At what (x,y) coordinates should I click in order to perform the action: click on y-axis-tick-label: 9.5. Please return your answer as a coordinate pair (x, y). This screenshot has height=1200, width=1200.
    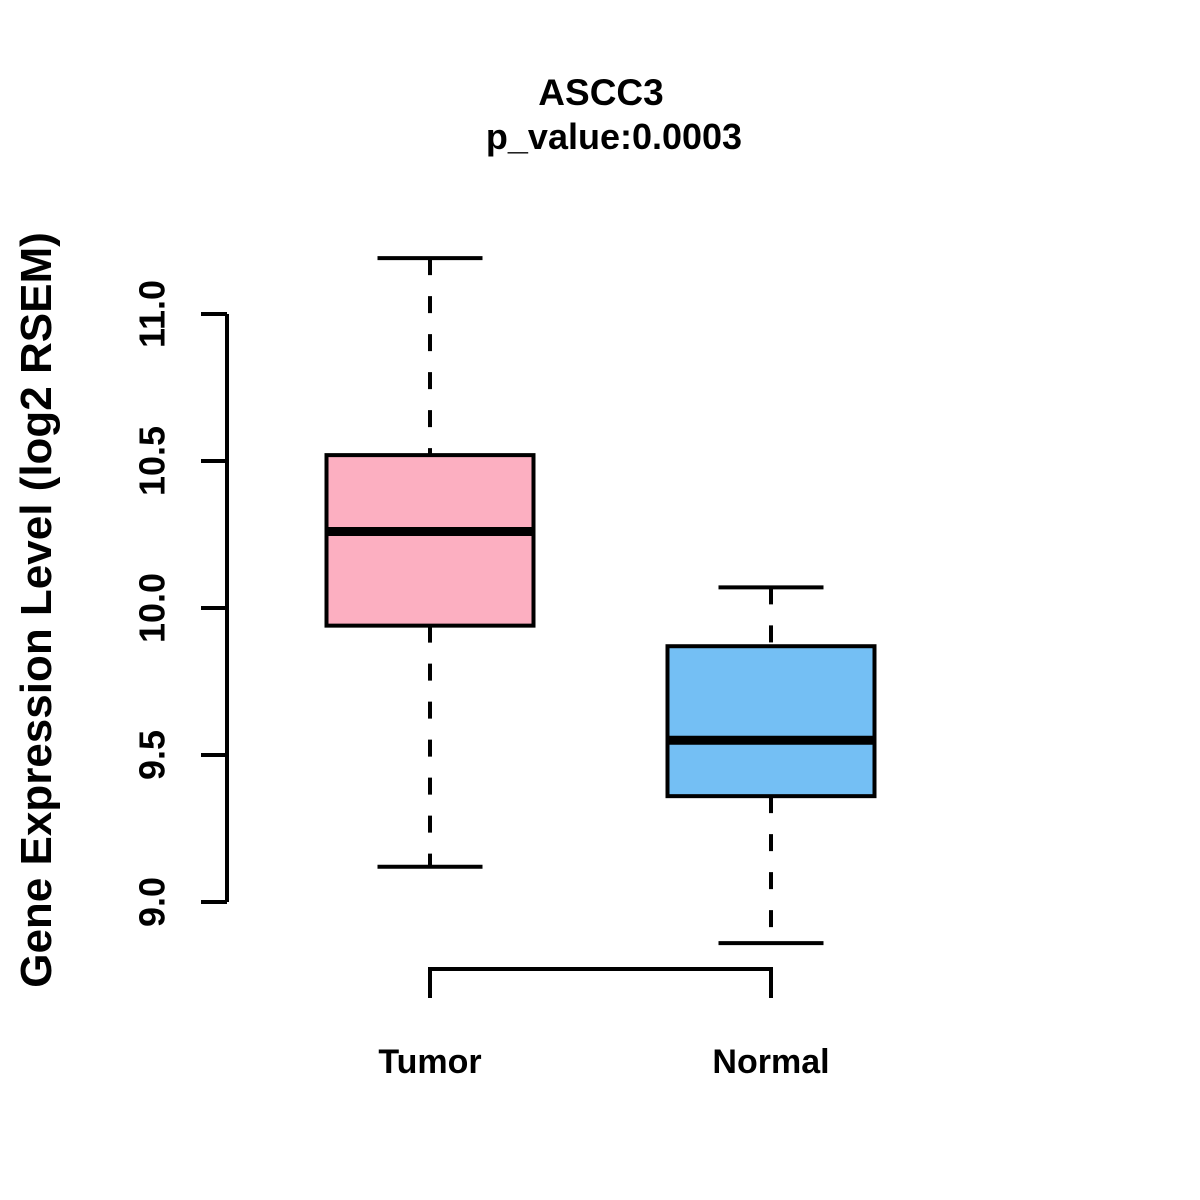
    Looking at the image, I should click on (152, 755).